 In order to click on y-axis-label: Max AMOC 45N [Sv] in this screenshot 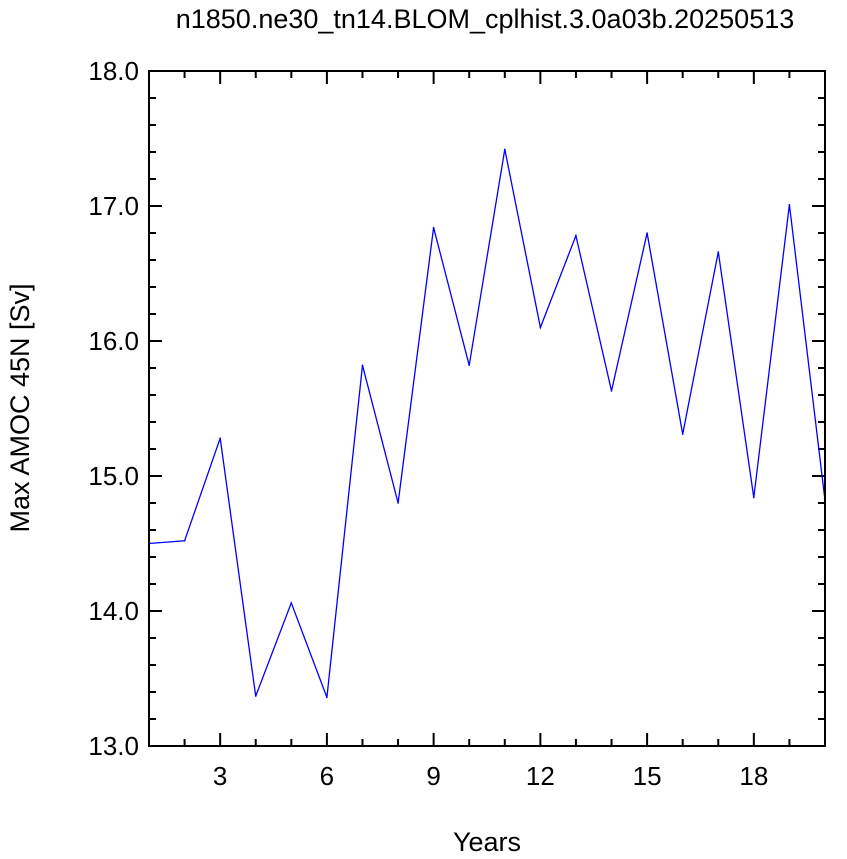, I will do `click(20, 407)`.